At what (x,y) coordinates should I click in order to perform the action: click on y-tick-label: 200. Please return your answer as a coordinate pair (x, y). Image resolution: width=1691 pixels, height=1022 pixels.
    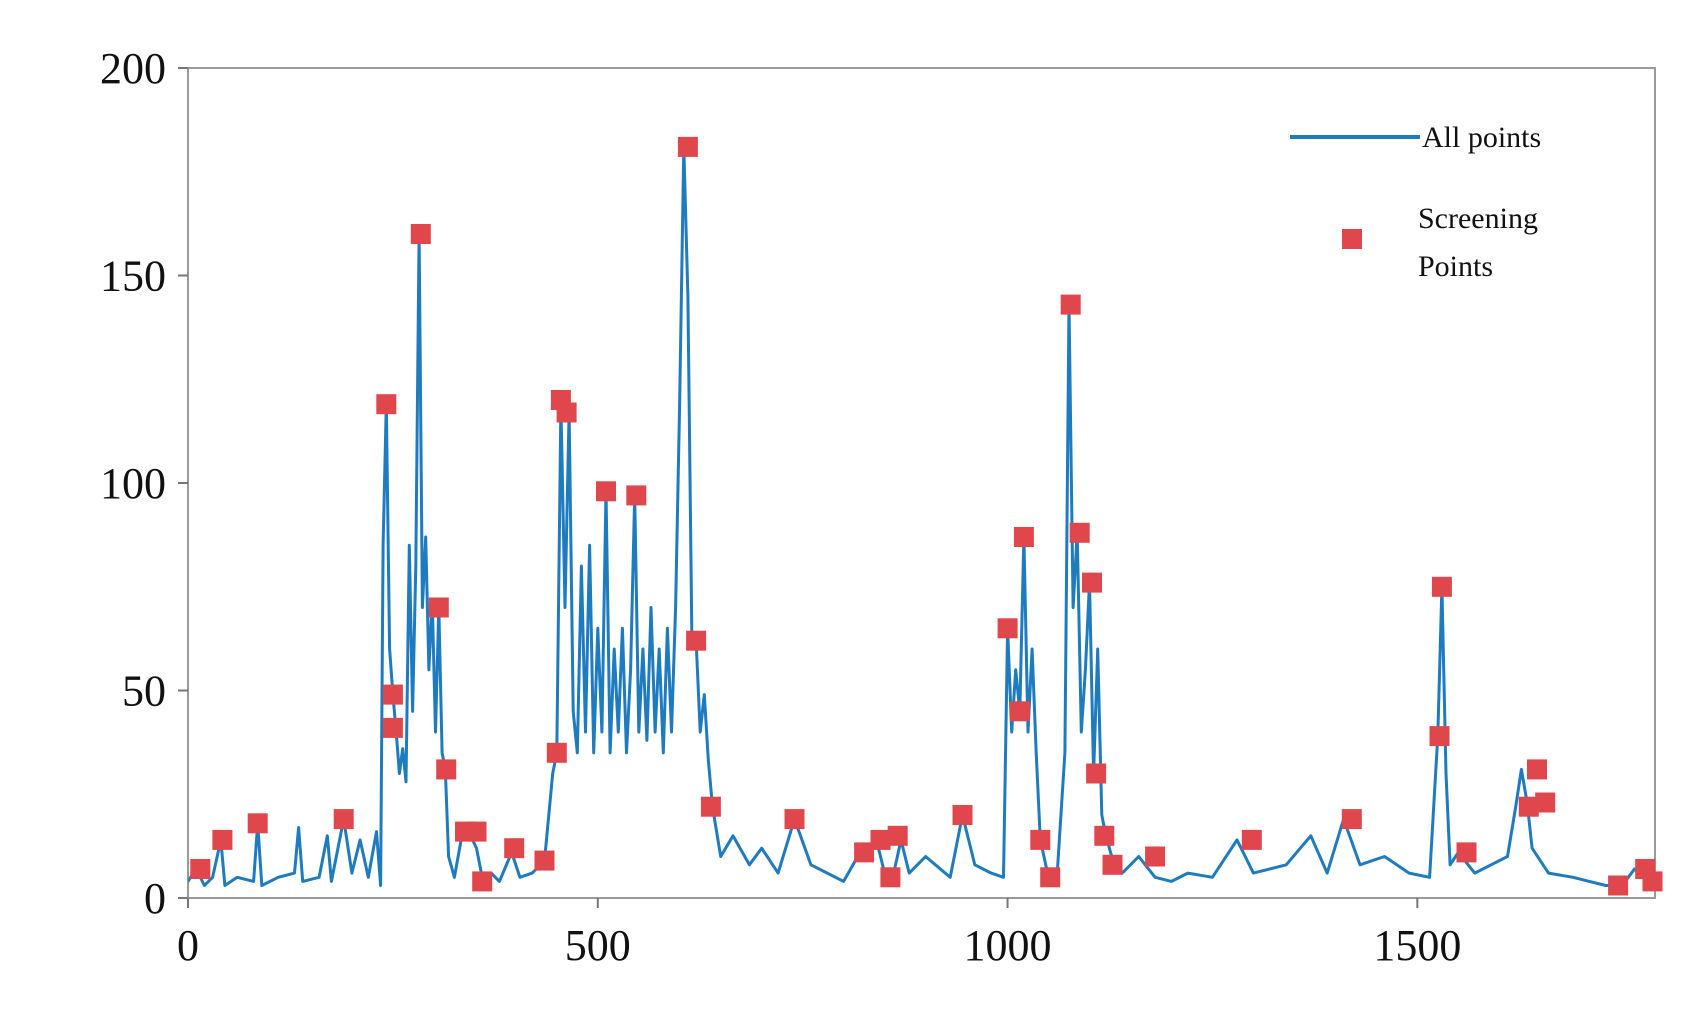
    Looking at the image, I should click on (133, 68).